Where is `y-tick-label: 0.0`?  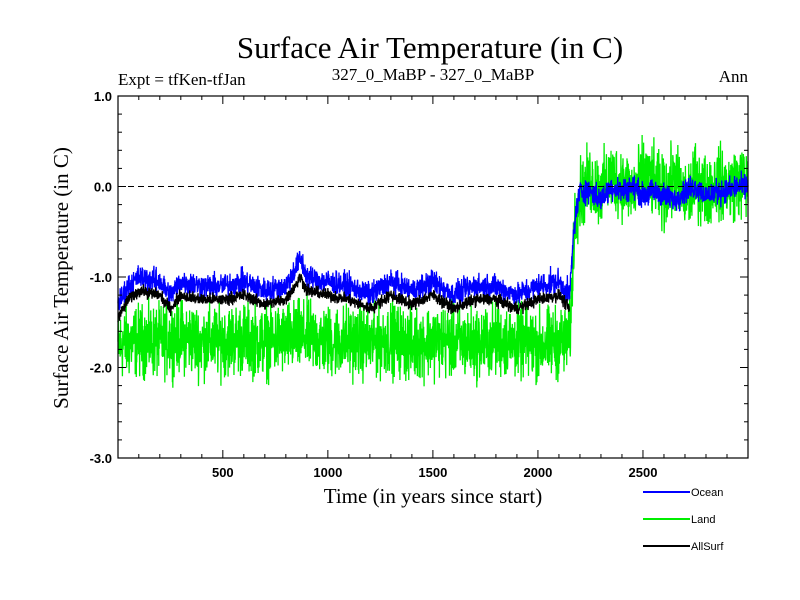
y-tick-label: 0.0 is located at coordinates (103, 187).